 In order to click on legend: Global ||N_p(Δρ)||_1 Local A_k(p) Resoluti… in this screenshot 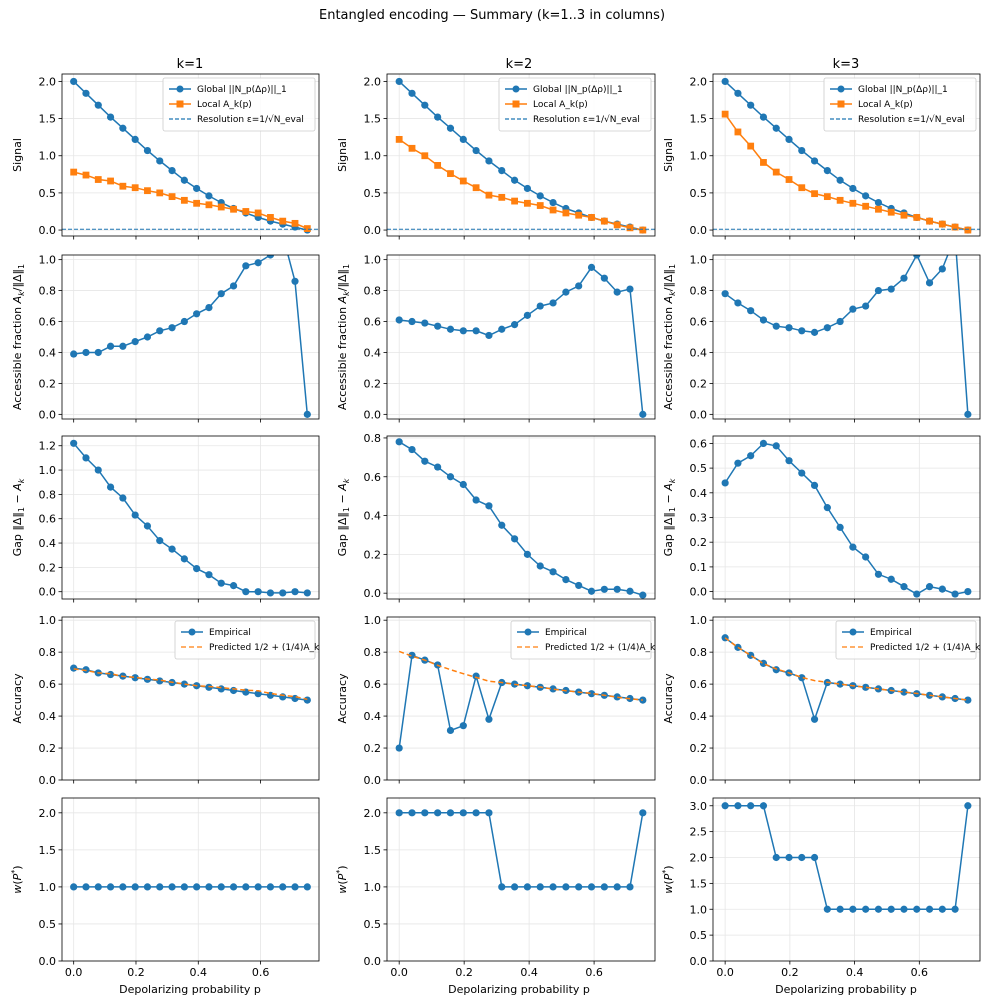, I will do `click(239, 104)`.